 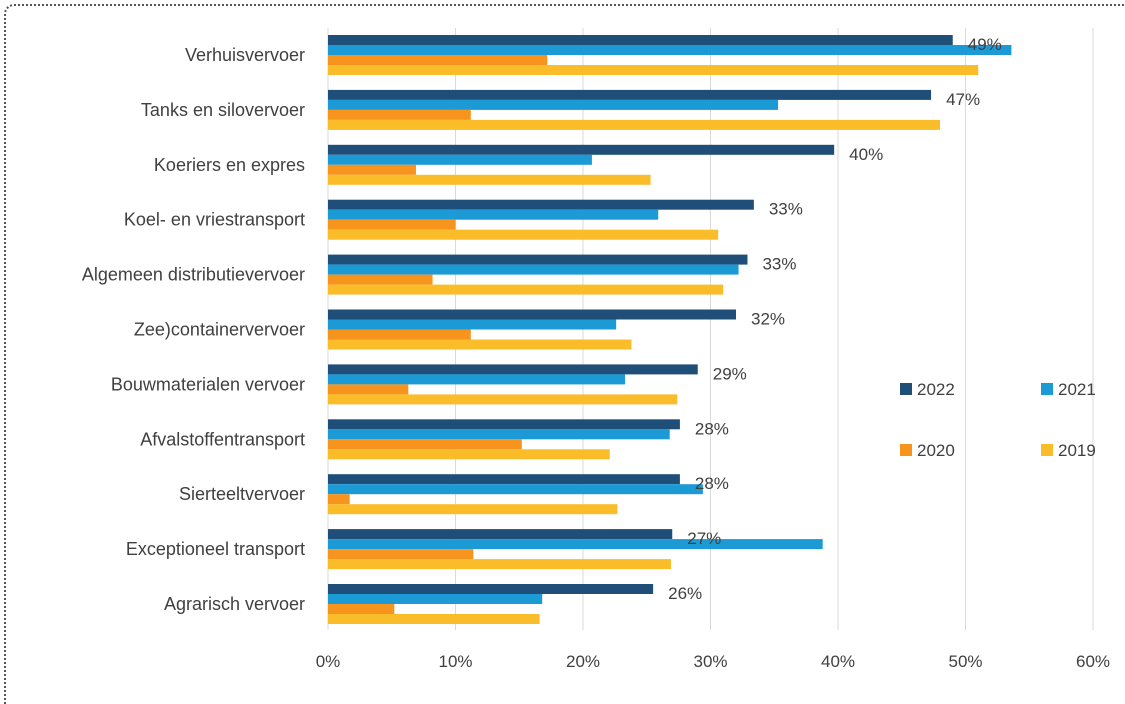 I want to click on data-label: 27%, so click(x=704, y=538).